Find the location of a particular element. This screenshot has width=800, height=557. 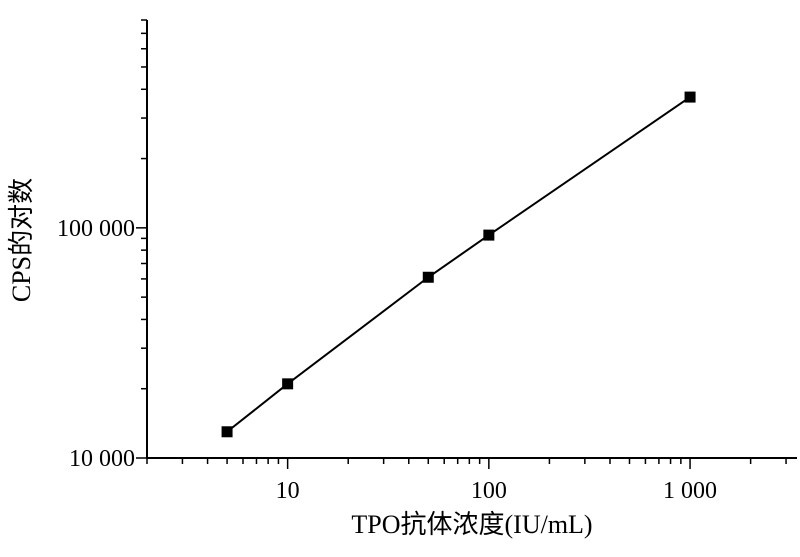

x-axis-title: TPO抗体浓度(IU/mL) is located at coordinates (471, 524).